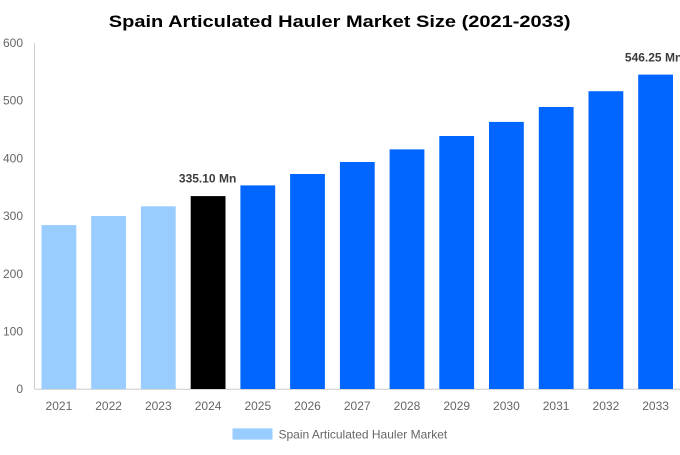 The image size is (680, 455). Describe the element at coordinates (19, 389) in the screenshot. I see `svg-text: 0` at that location.